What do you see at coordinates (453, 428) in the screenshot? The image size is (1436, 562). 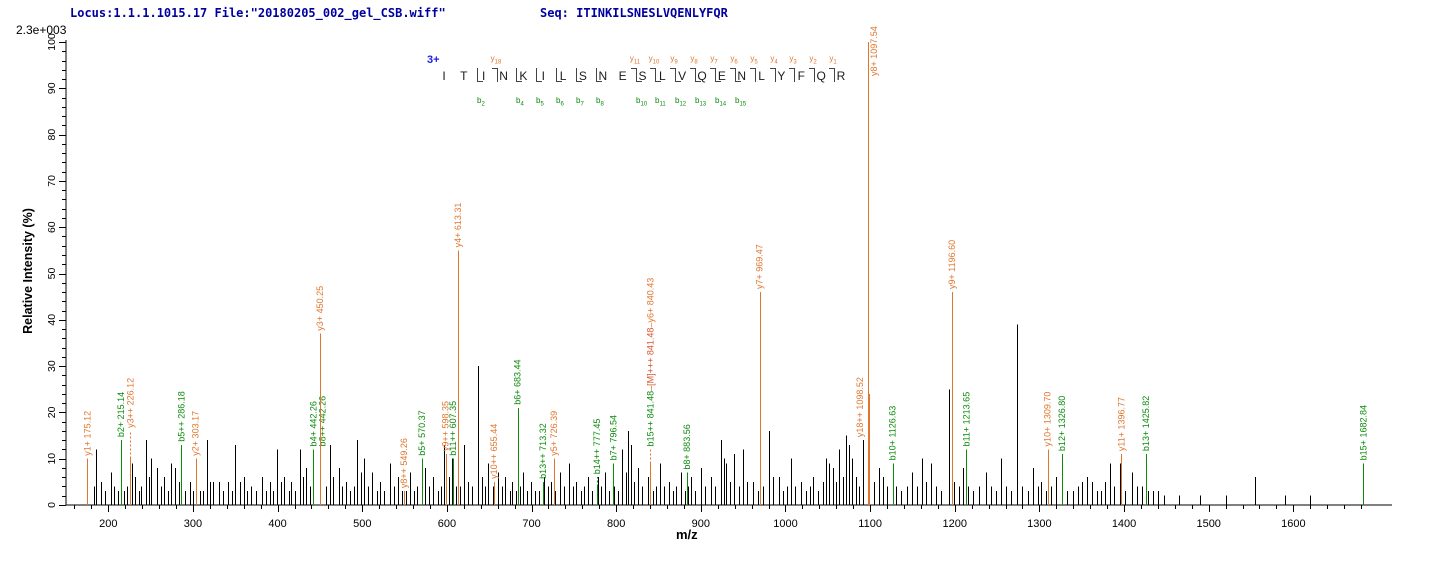 I see `peak-label: b11++ 607.35` at bounding box center [453, 428].